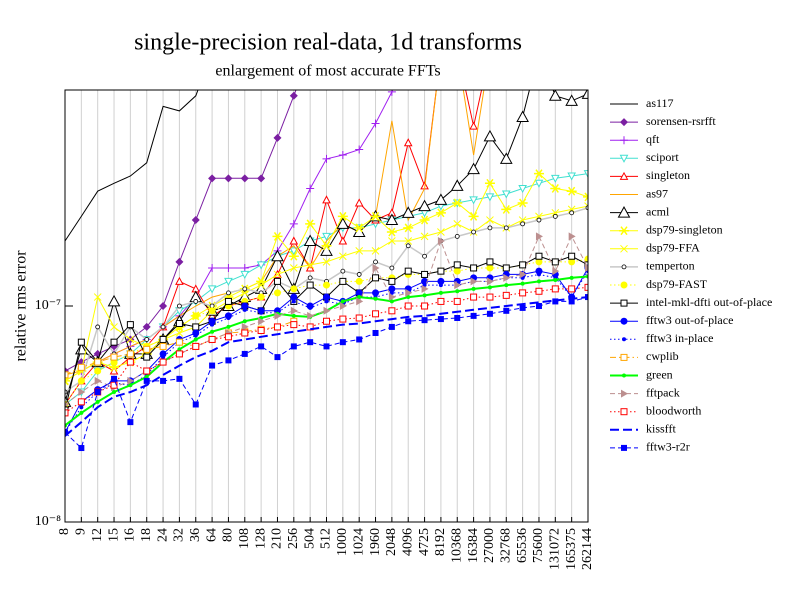 This screenshot has height=612, width=792. What do you see at coordinates (653, 139) in the screenshot?
I see `legend-label: qft` at bounding box center [653, 139].